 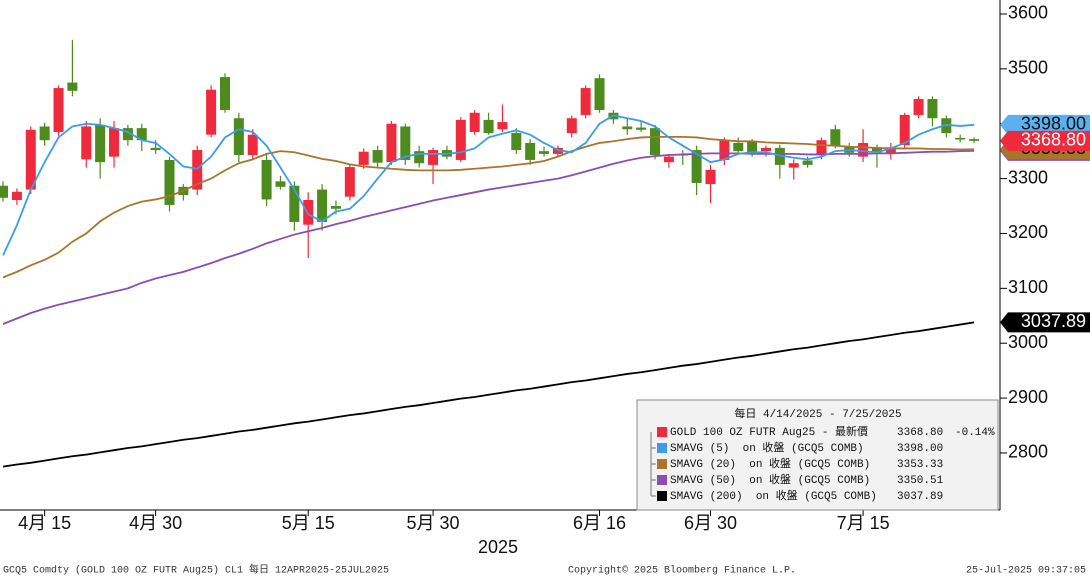 What do you see at coordinates (773, 495) in the screenshot?
I see `legend-label: SMAVG (200) on 收盤 (GCQ5 COMB)` at bounding box center [773, 495].